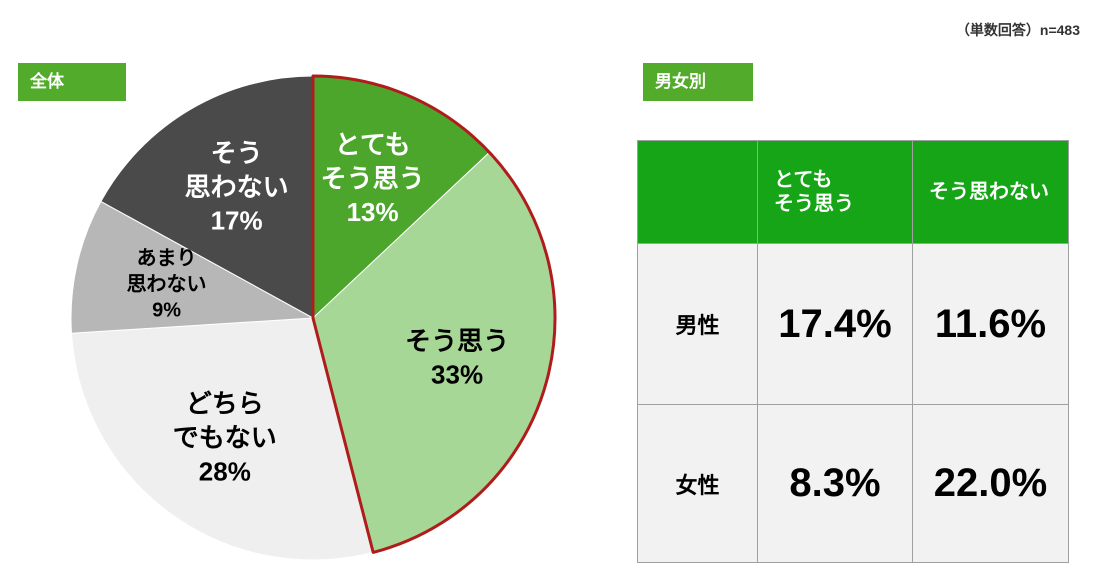 The width and height of the screenshot is (1094, 586). Describe the element at coordinates (1017, 30) in the screenshot. I see `note: （単数回答）n=483` at that location.